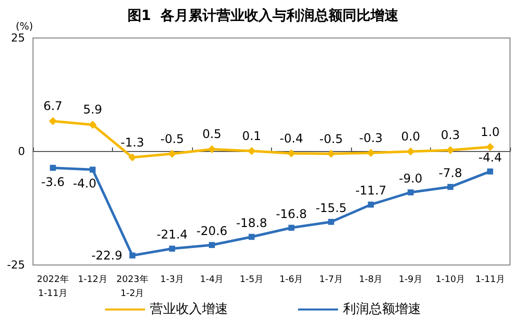 The image size is (526, 323). Describe the element at coordinates (382, 309) in the screenshot. I see `legend-label: 利润总额增速` at that location.